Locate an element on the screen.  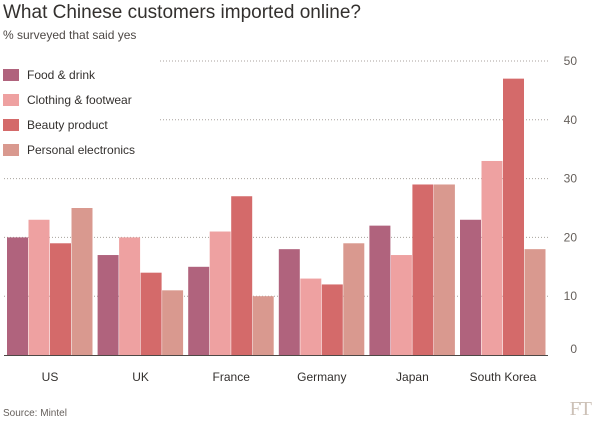
legend-item: Clothing & footwear is located at coordinates (69, 99).